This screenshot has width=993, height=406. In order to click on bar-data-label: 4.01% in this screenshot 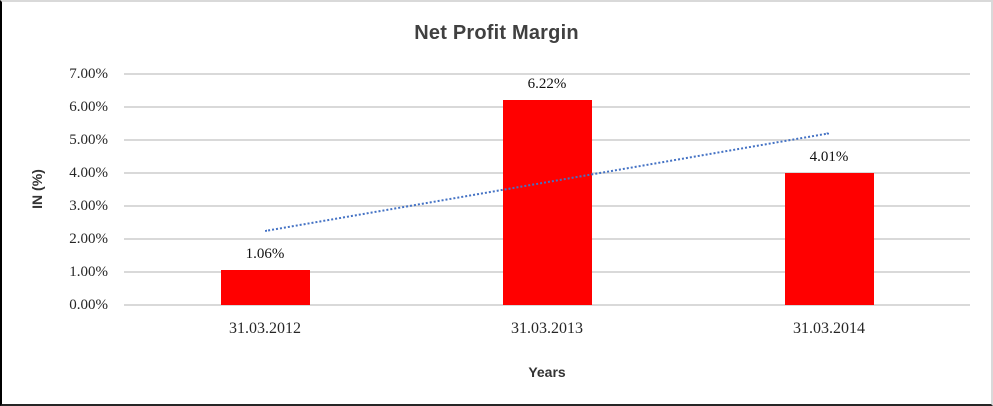, I will do `click(829, 156)`.